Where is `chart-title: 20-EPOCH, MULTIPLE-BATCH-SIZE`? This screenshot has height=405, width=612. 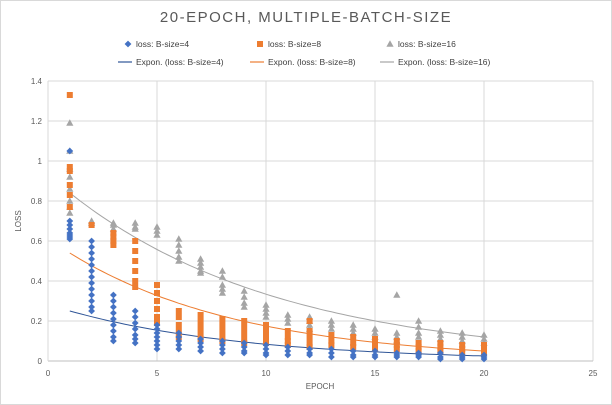 chart-title: 20-EPOCH, MULTIPLE-BATCH-SIZE is located at coordinates (306, 17).